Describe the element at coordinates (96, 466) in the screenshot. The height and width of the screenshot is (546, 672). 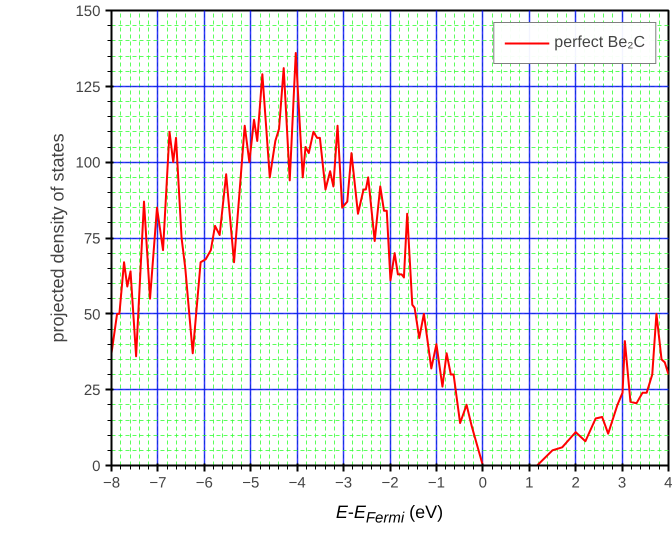
I see `y-tick-label: 0` at that location.